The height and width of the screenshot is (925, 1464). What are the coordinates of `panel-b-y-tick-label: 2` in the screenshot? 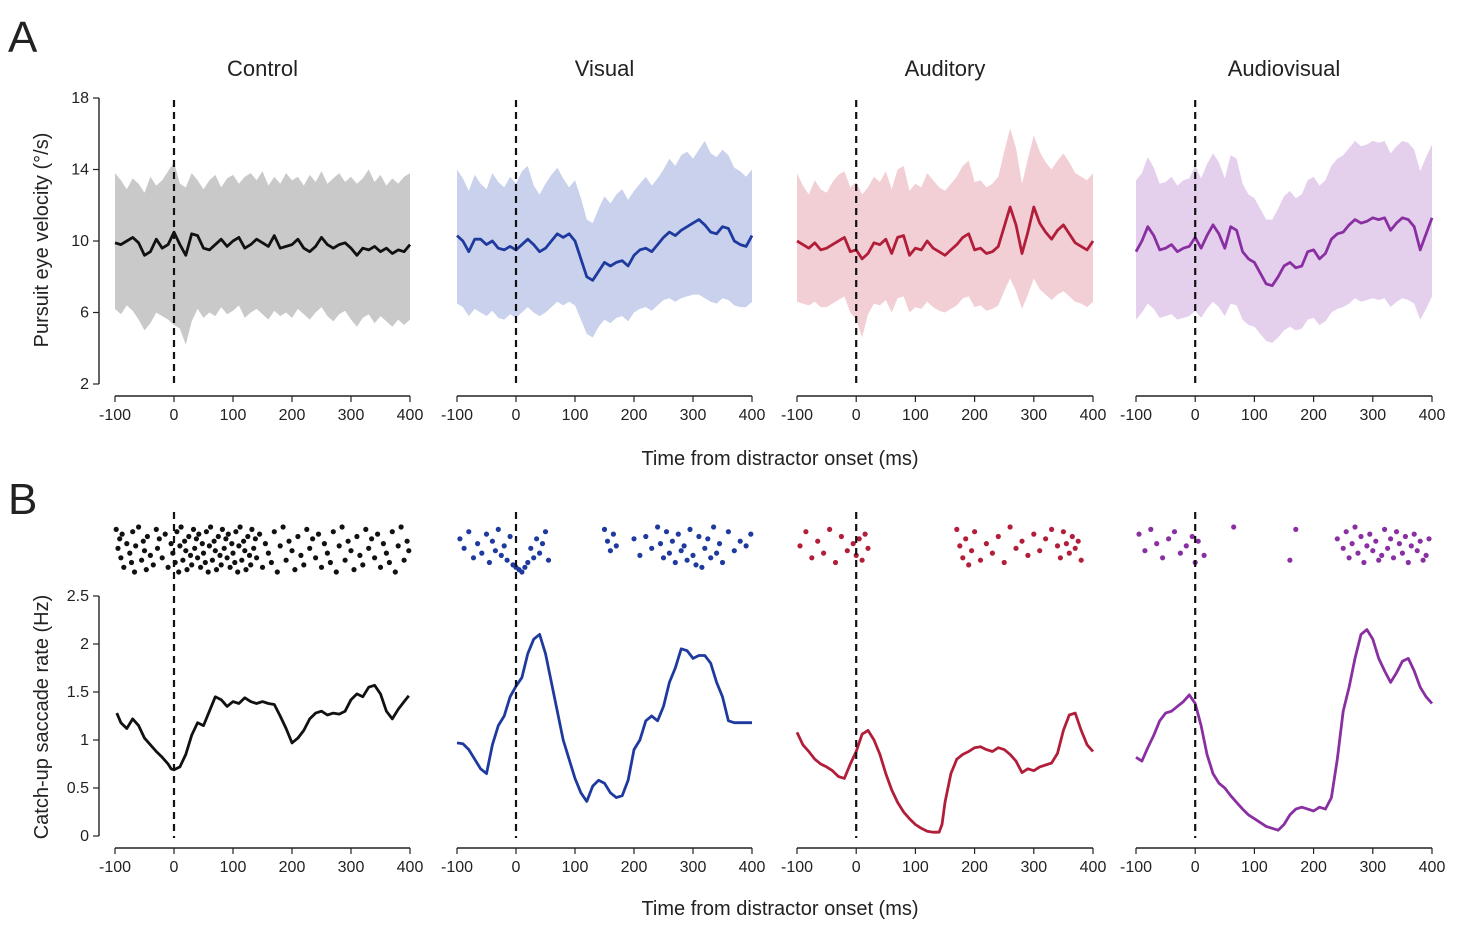 It's located at (84, 644).